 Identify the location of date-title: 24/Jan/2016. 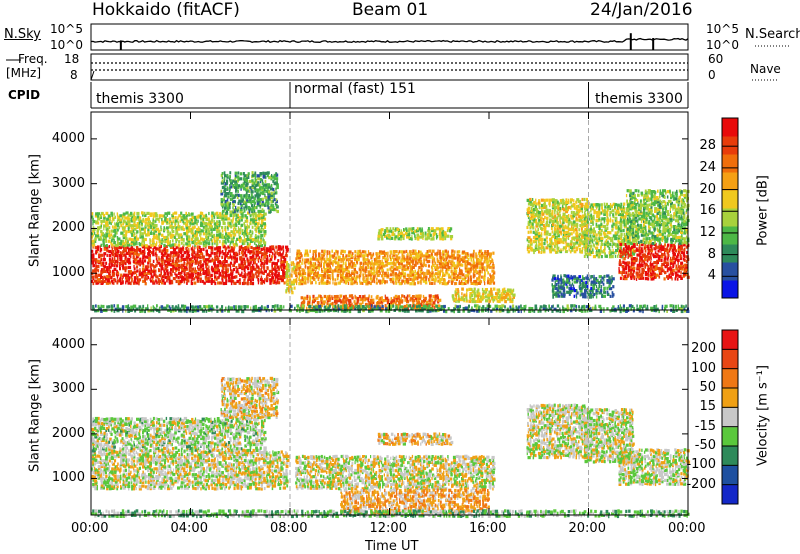
(641, 10).